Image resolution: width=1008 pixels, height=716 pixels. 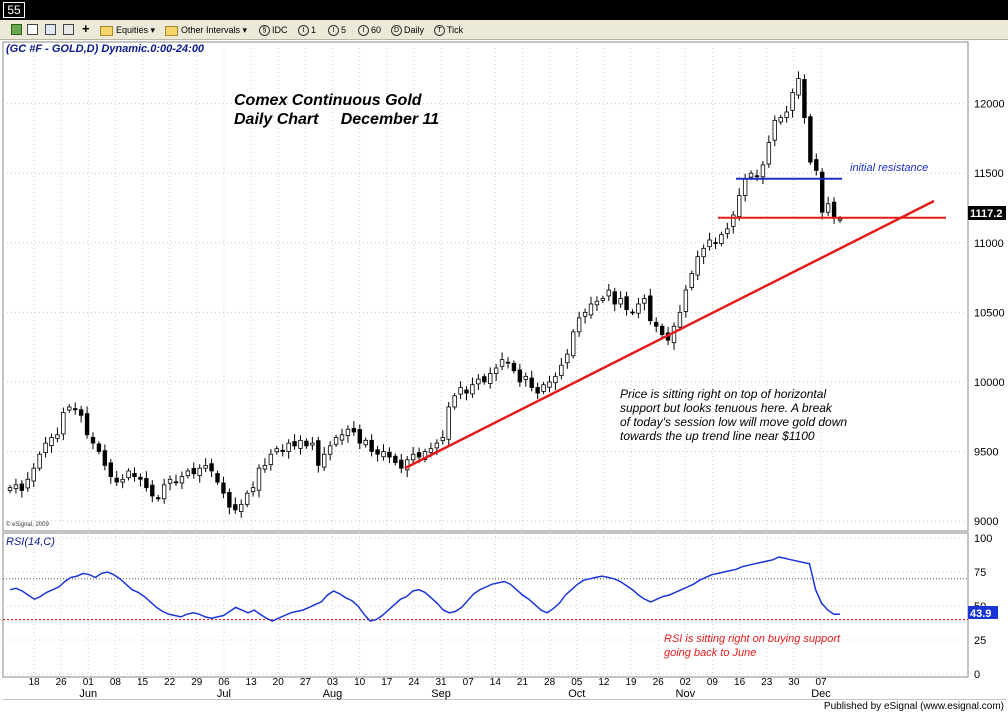 I want to click on toolbar-daily: D Daily, so click(x=407, y=30).